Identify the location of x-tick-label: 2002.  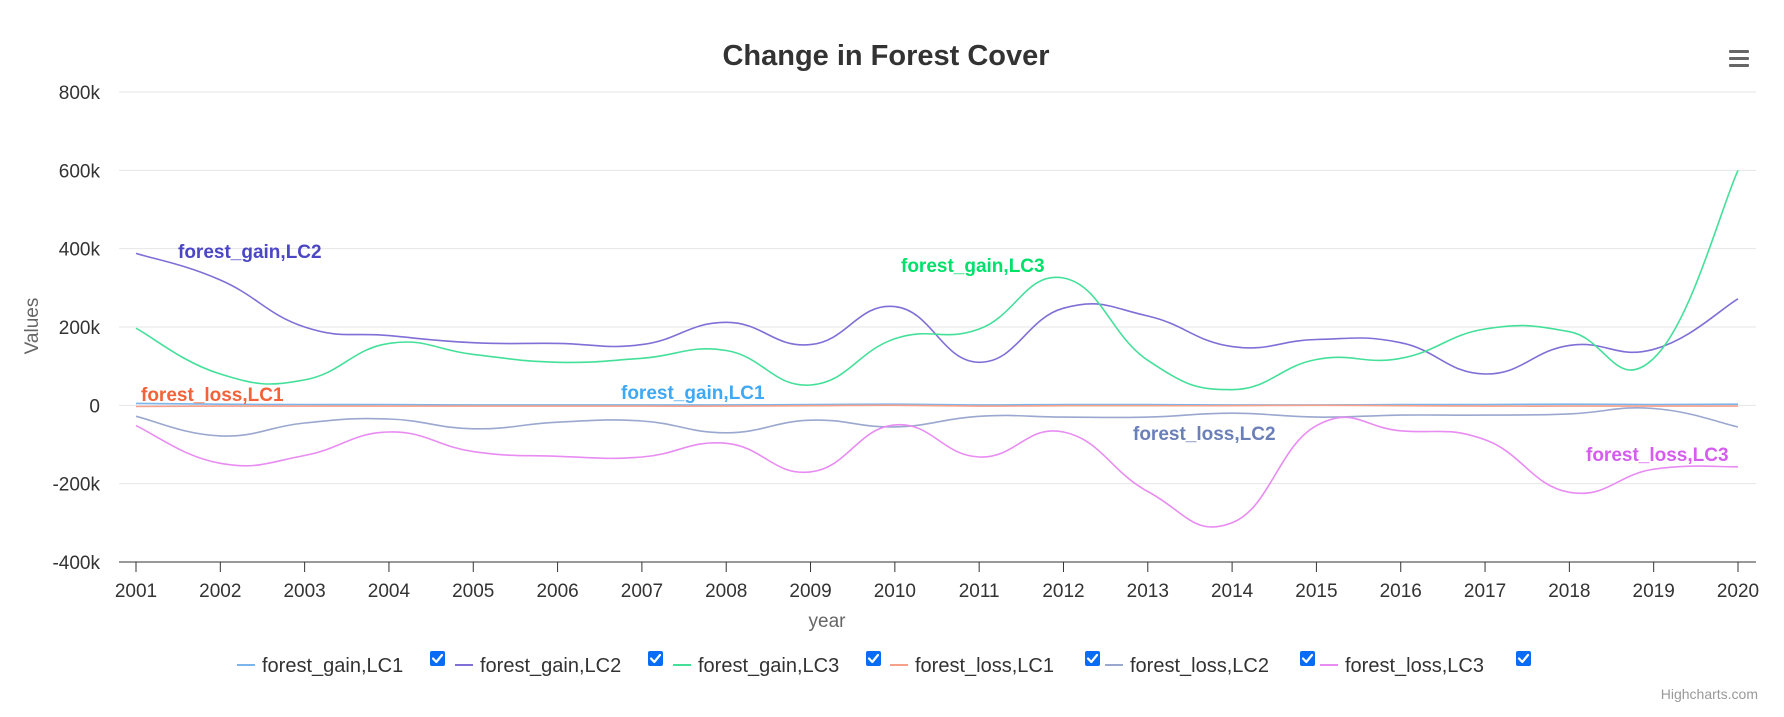
(220, 591).